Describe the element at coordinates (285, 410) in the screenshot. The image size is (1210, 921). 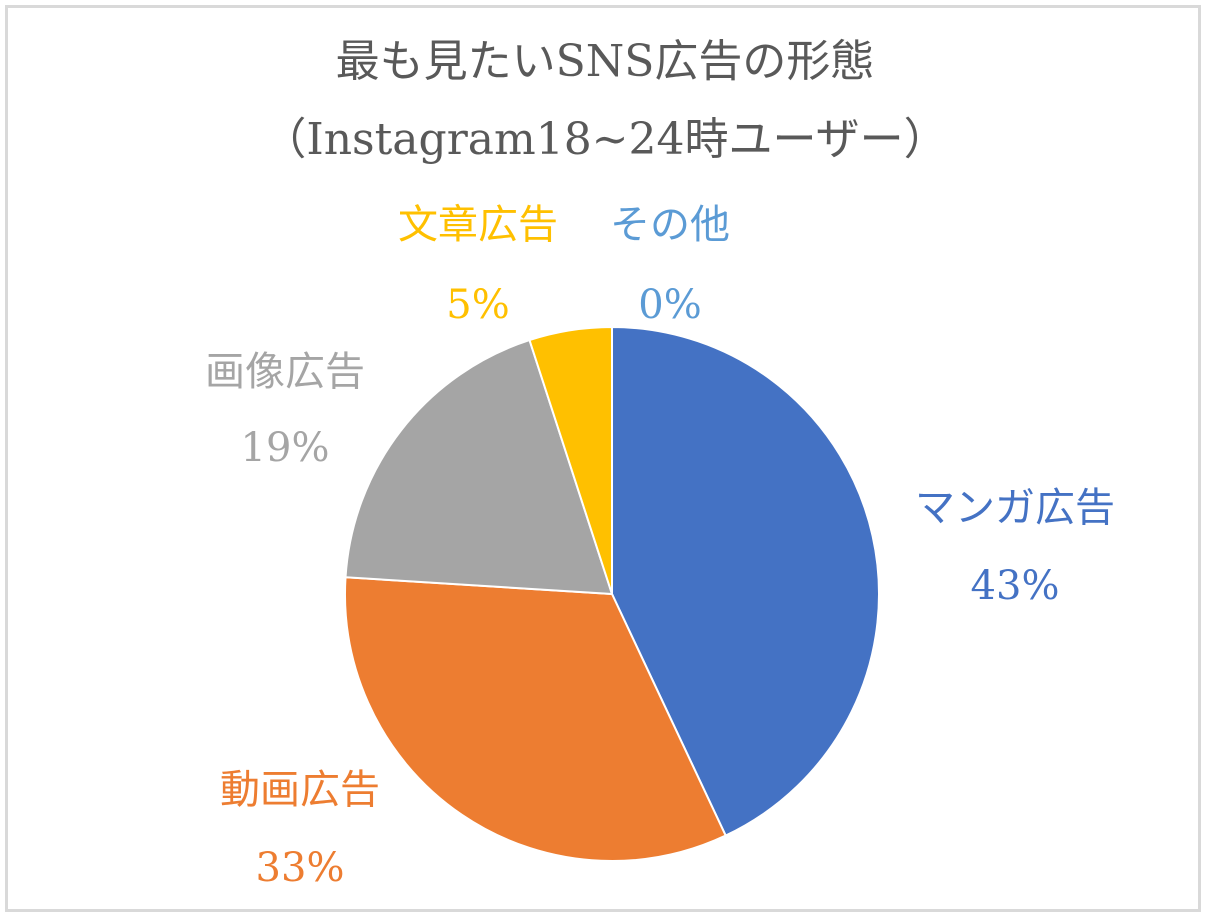
I see `label-image: 画像広告 19%` at that location.